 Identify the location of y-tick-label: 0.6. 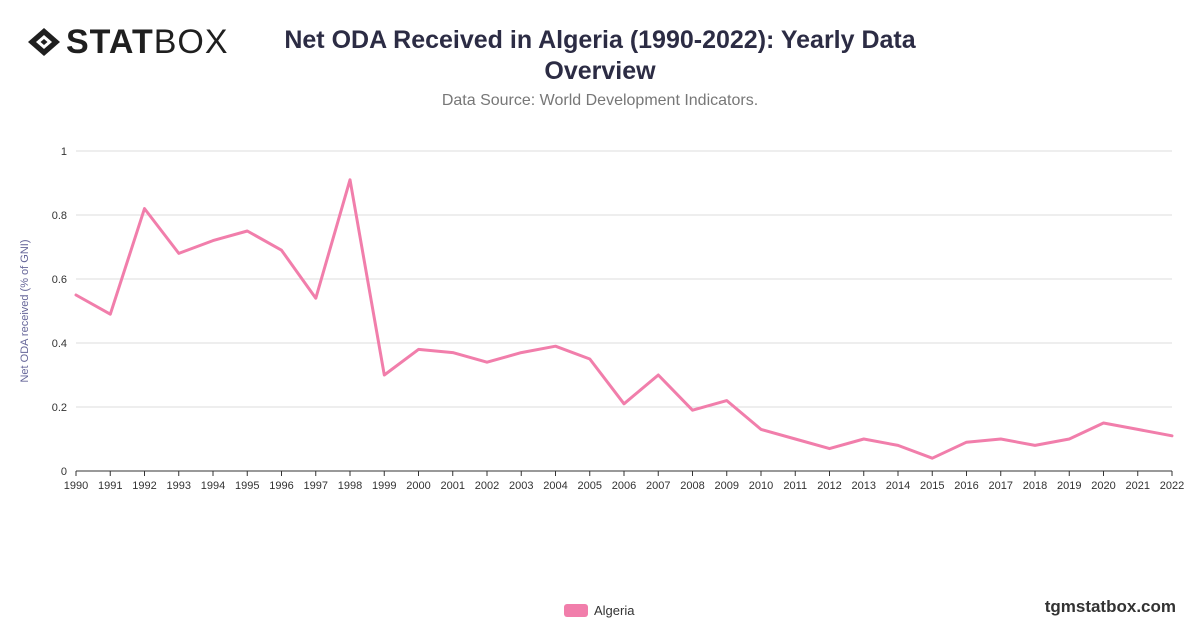
(59, 280).